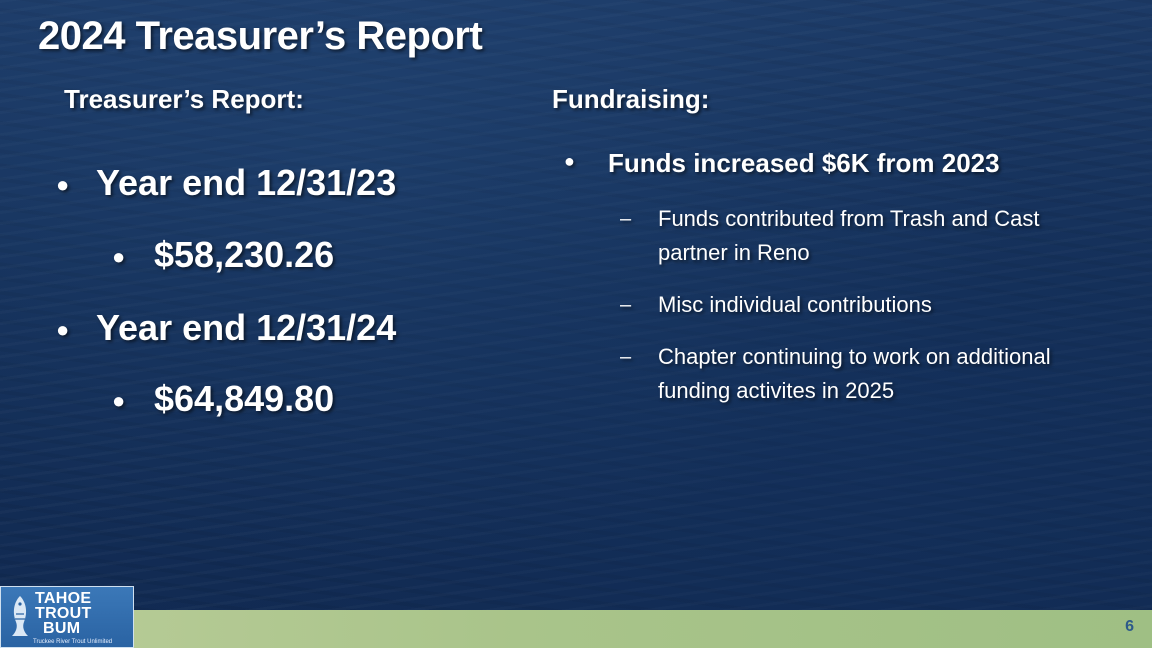 The image size is (1152, 648). Describe the element at coordinates (62, 628) in the screenshot. I see `logo-text-line3: BUM` at that location.